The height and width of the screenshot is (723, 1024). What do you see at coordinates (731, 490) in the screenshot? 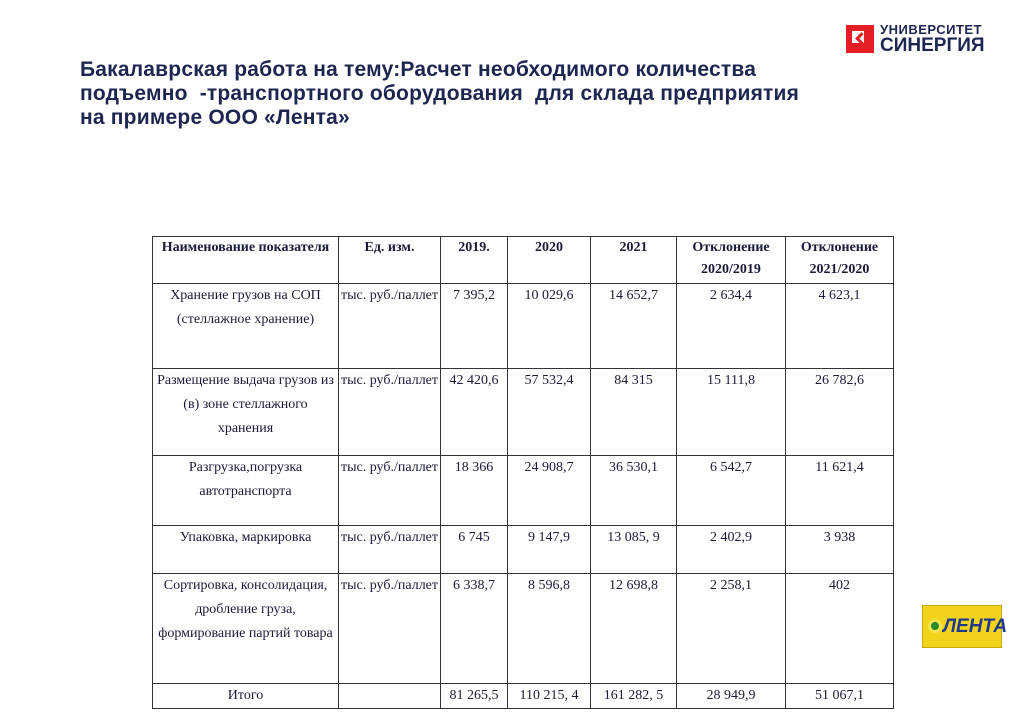
I see `value-cell: 6 542,7` at bounding box center [731, 490].